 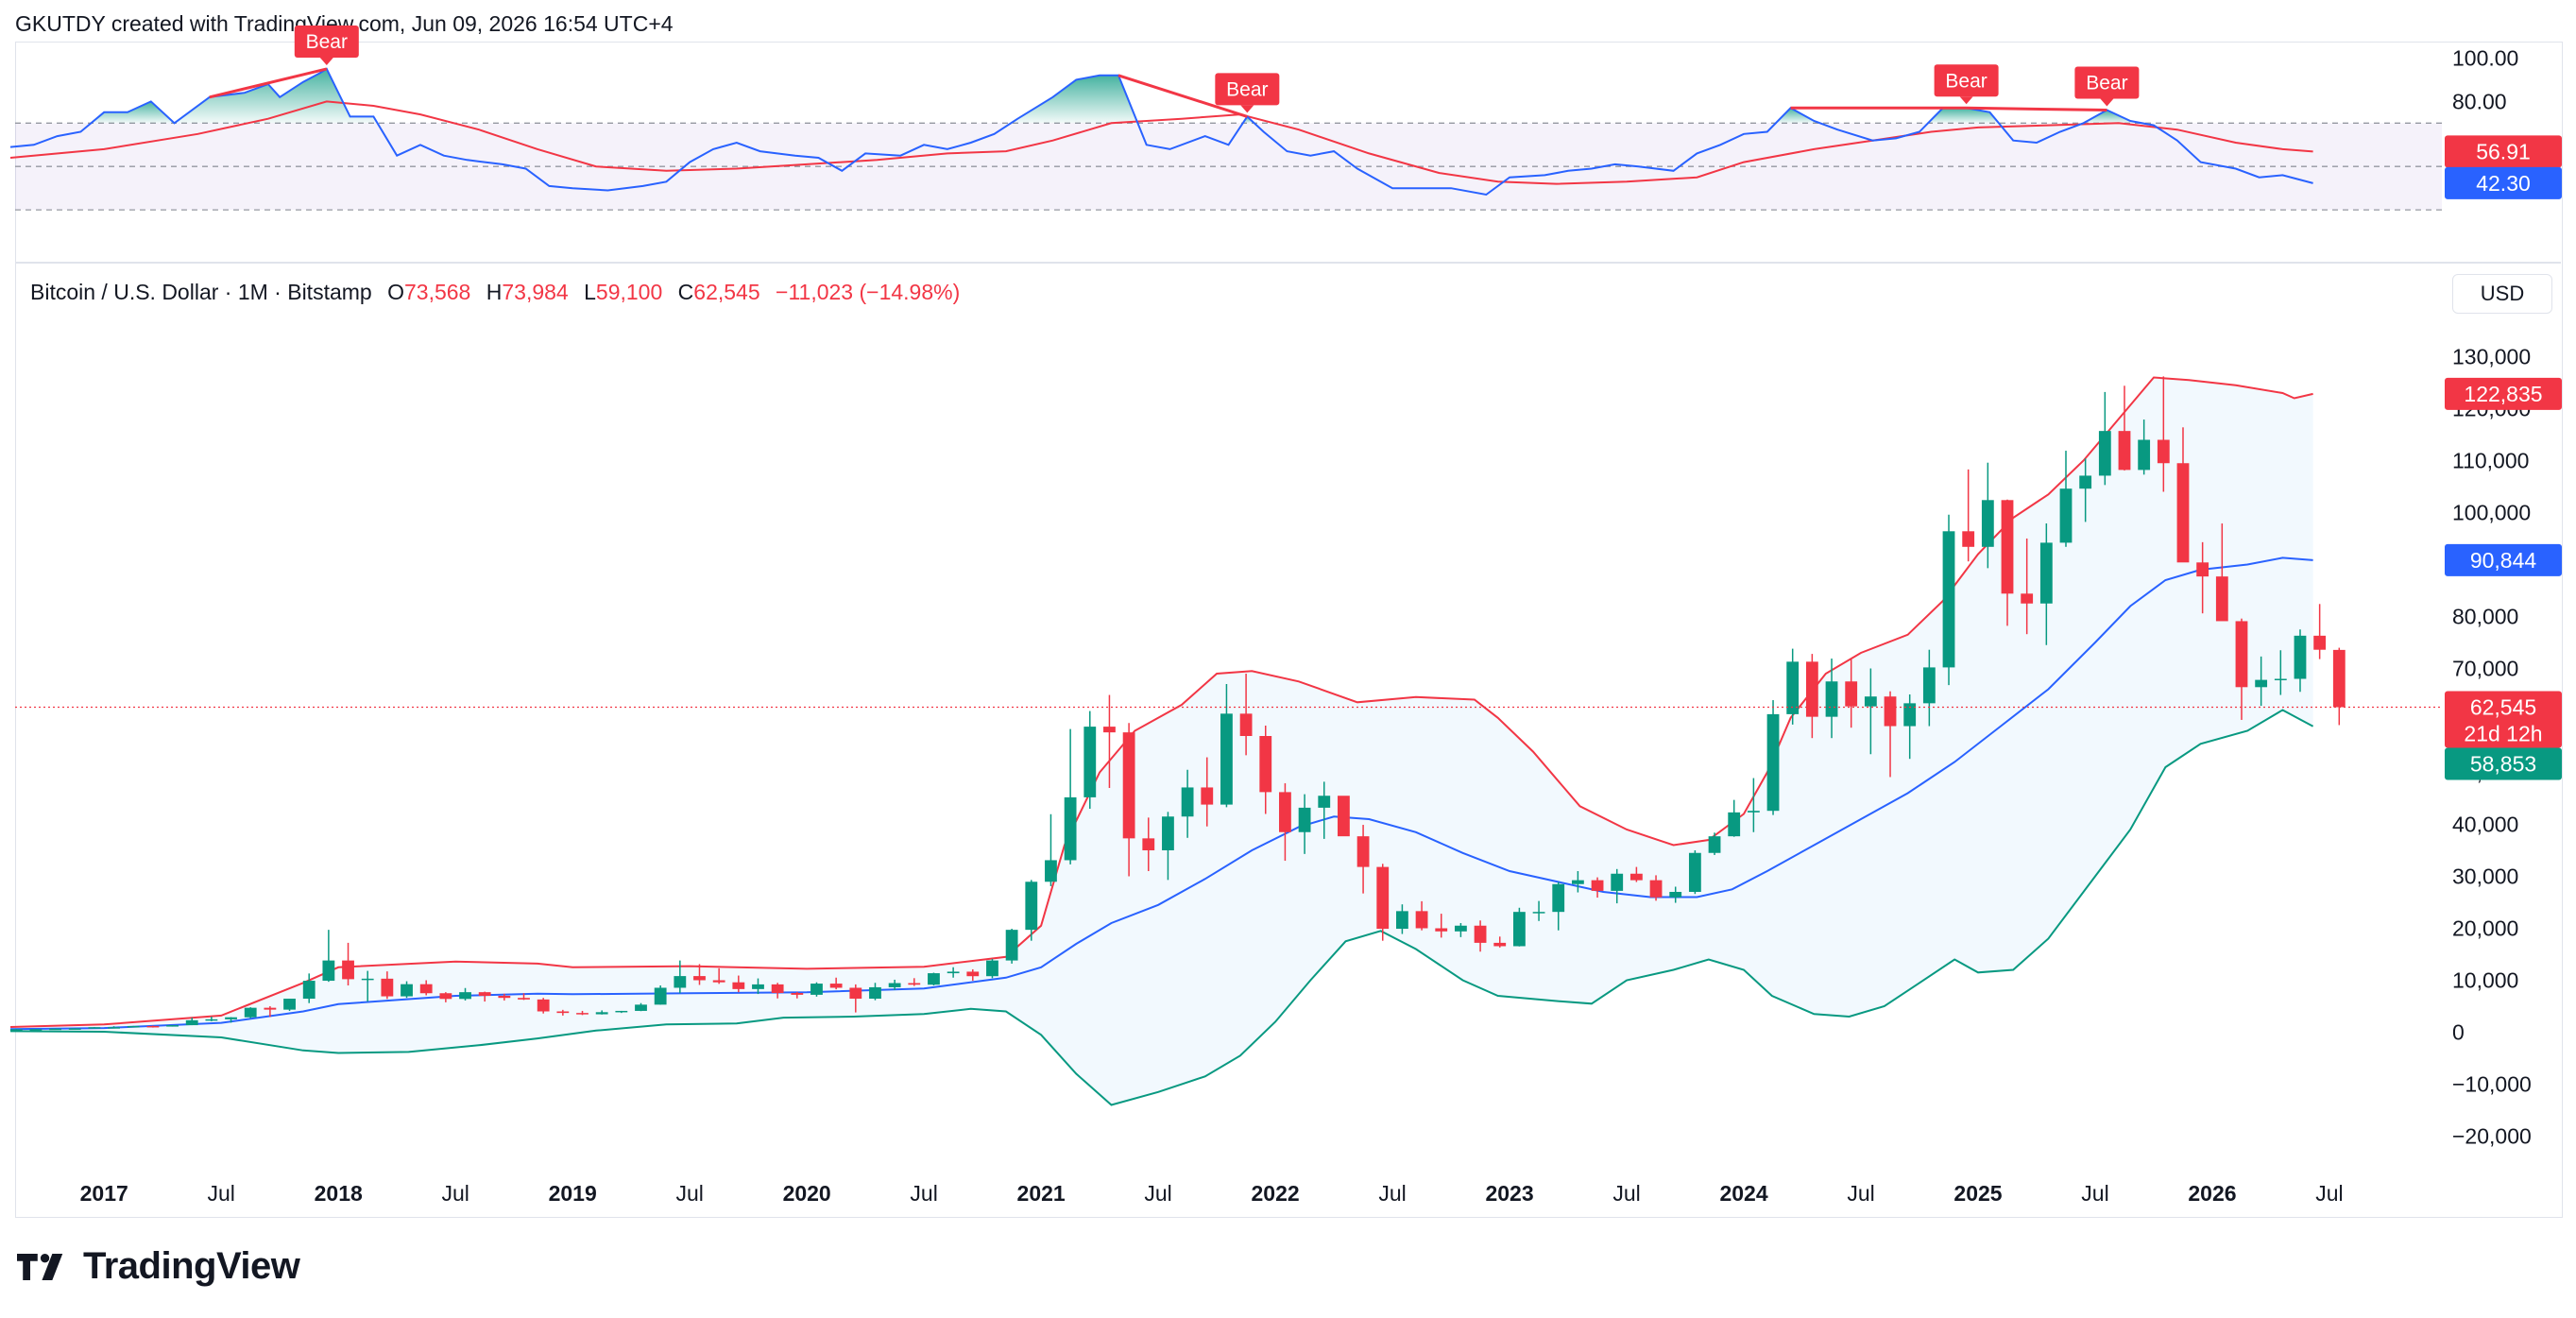 I want to click on price-axis-label: 10,000, so click(x=2485, y=980).